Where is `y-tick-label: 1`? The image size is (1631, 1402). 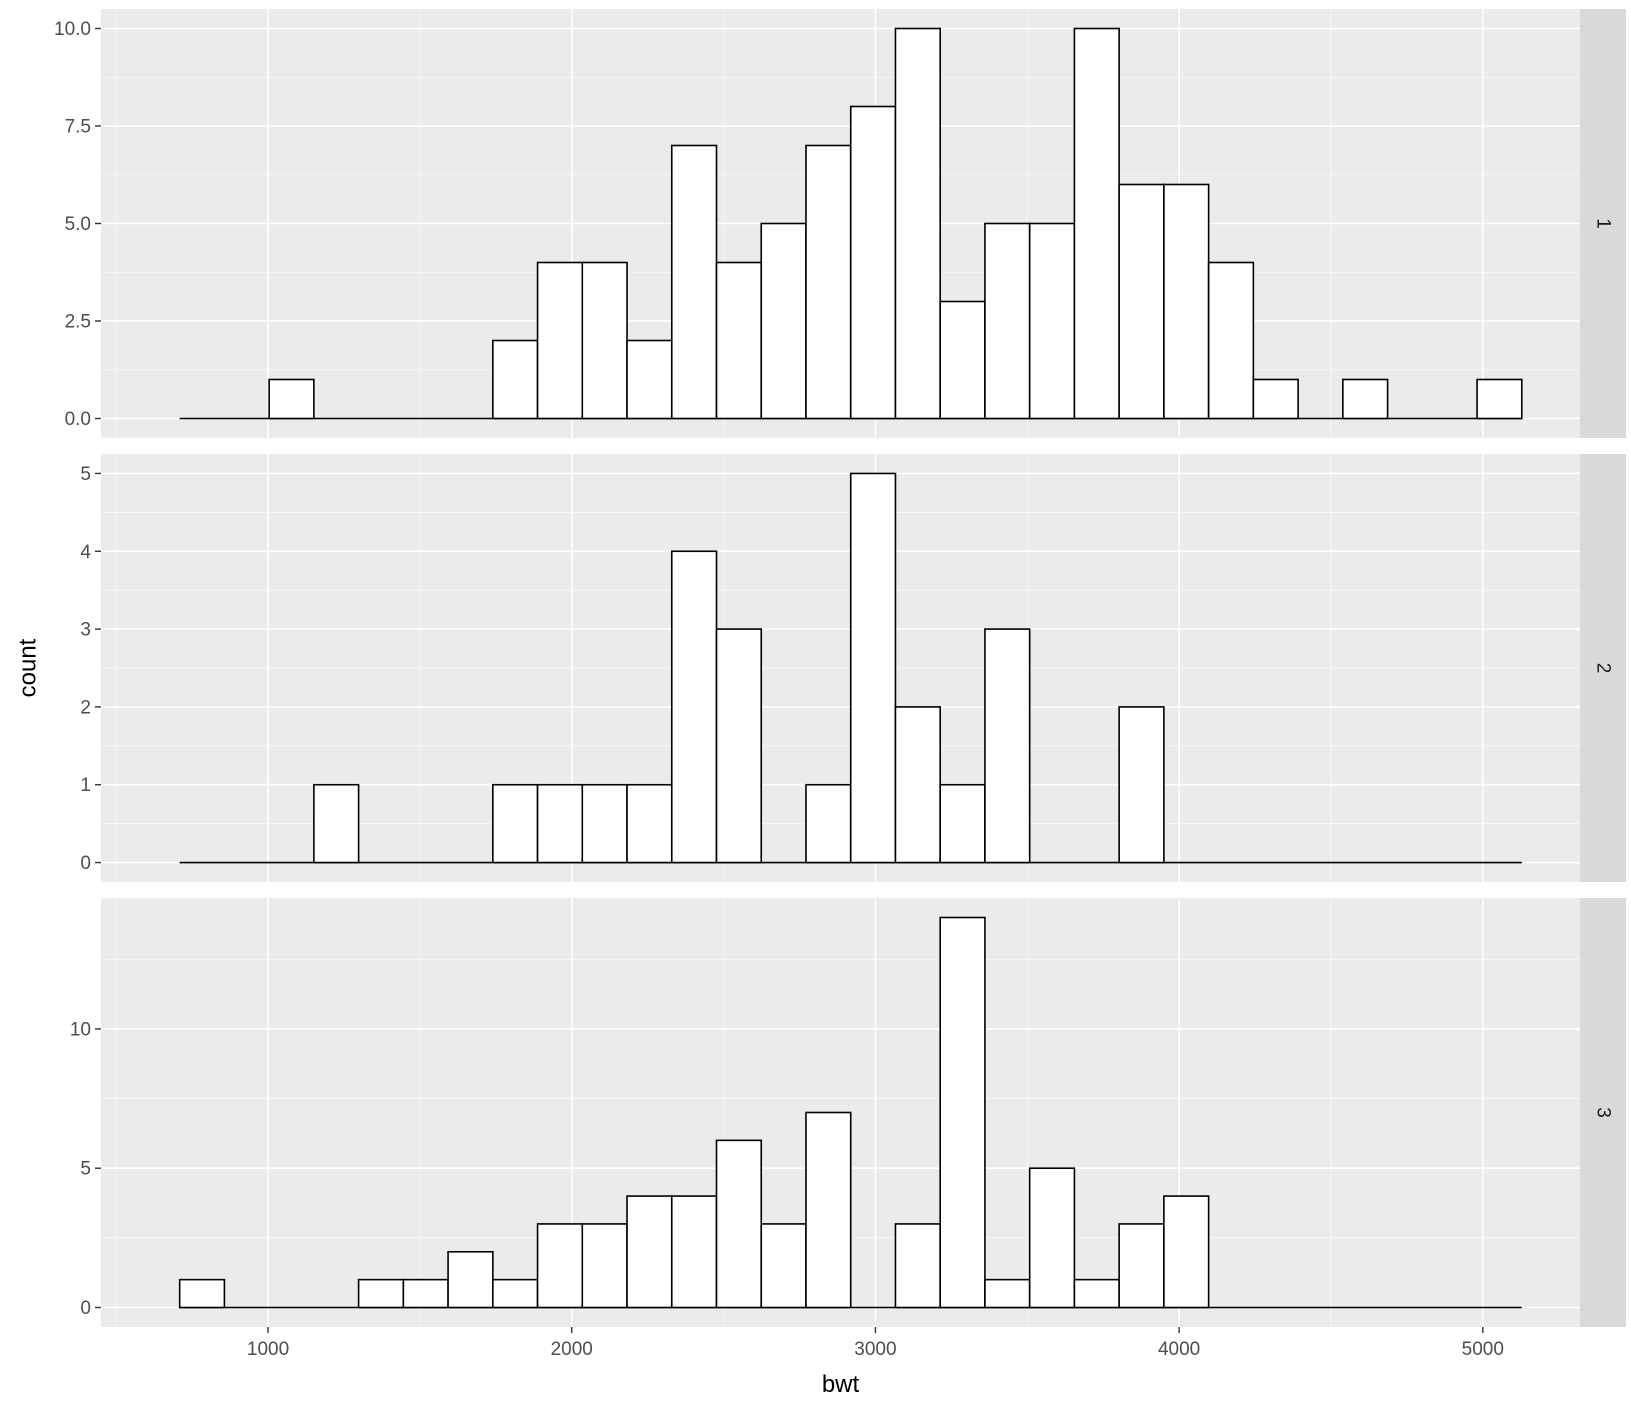 y-tick-label: 1 is located at coordinates (85, 785).